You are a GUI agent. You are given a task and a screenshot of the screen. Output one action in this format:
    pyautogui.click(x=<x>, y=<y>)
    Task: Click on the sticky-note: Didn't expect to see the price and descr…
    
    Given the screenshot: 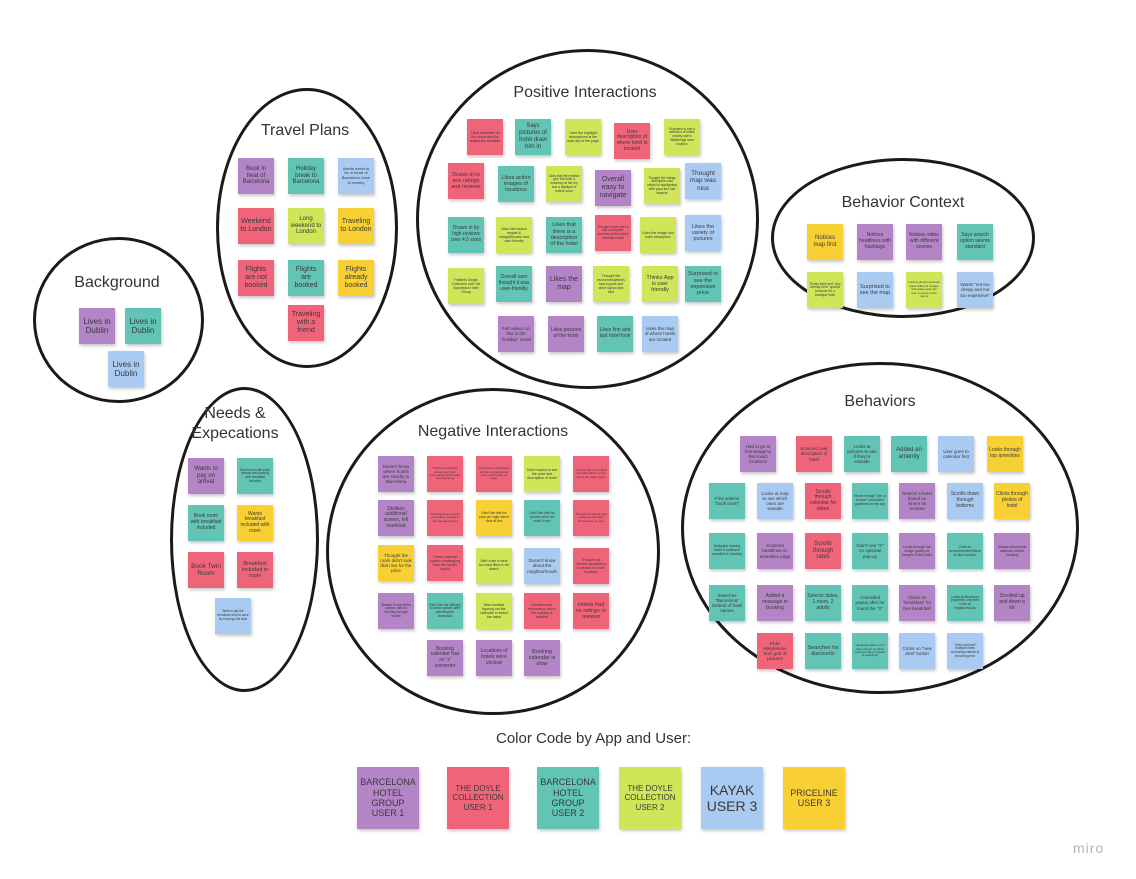 What is the action you would take?
    pyautogui.click(x=542, y=474)
    